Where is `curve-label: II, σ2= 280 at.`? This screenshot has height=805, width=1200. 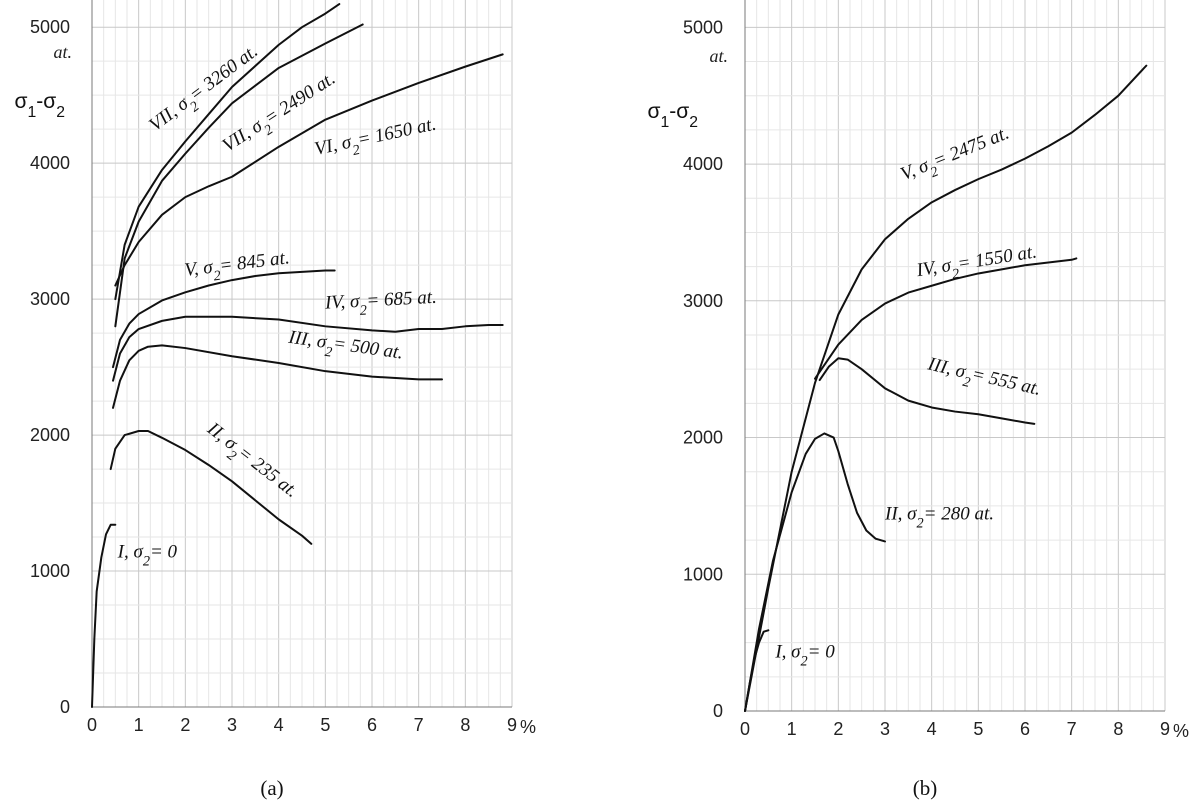 curve-label: II, σ2= 280 at. is located at coordinates (939, 518).